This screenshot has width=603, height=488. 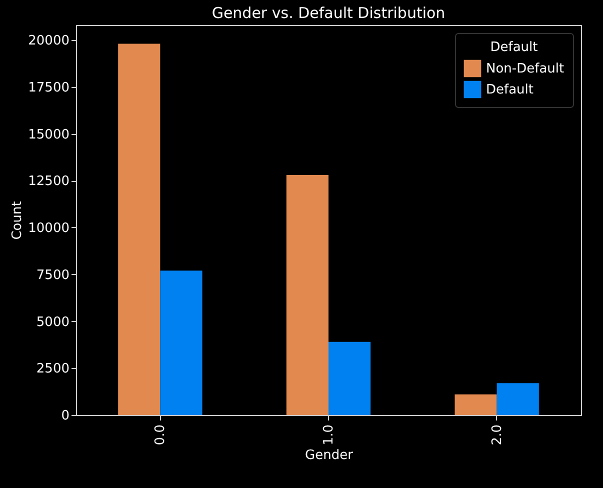 What do you see at coordinates (18, 220) in the screenshot?
I see `y-axis-title: Count` at bounding box center [18, 220].